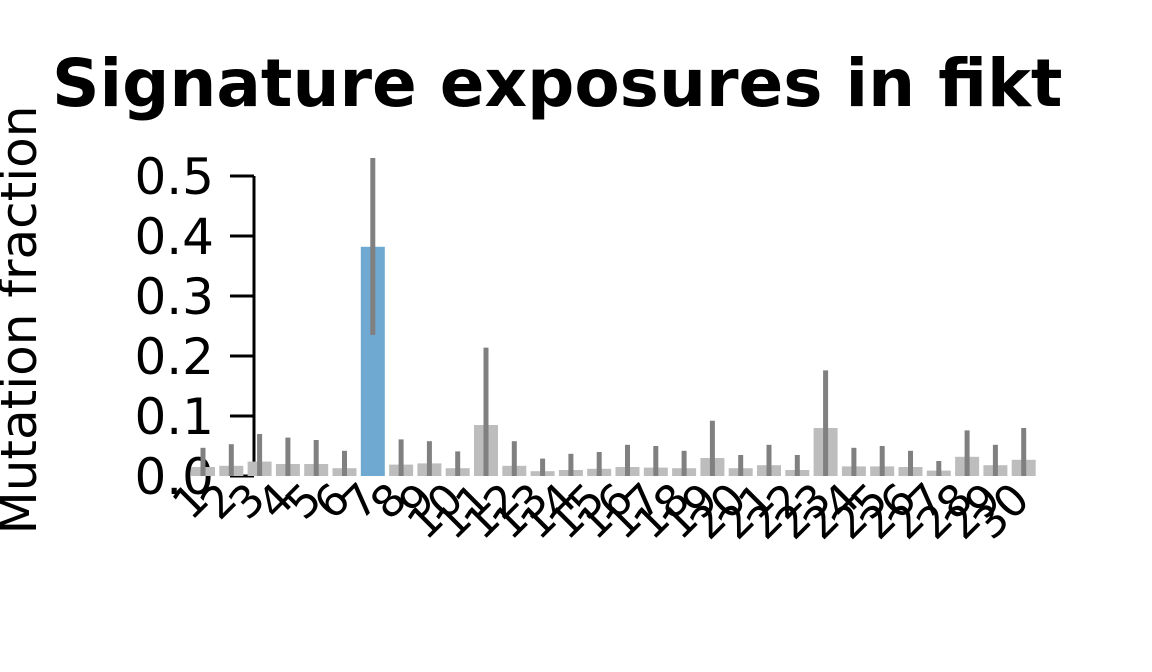 This screenshot has width=1152, height=672. What do you see at coordinates (174, 357) in the screenshot?
I see `y-tick-label-0.2: 0.2` at bounding box center [174, 357].